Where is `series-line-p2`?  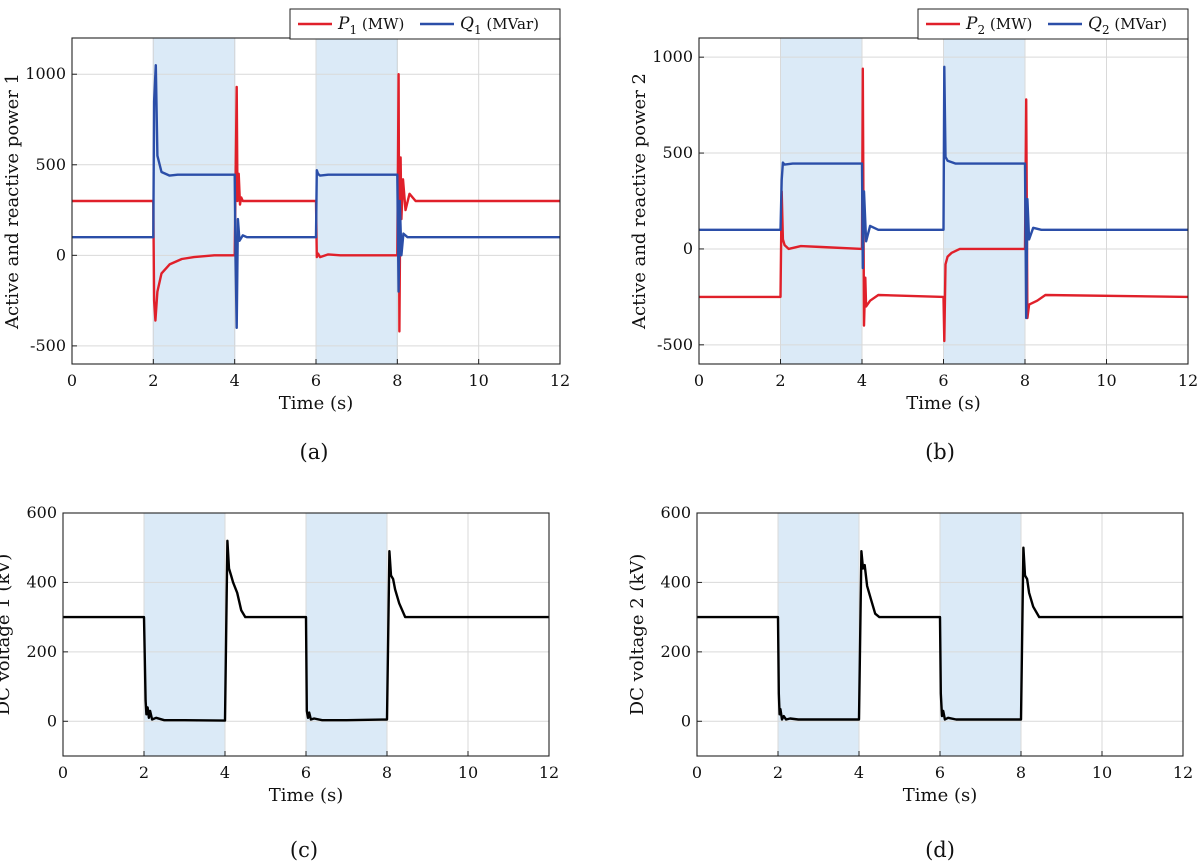
series-line-p2 is located at coordinates (944, 205).